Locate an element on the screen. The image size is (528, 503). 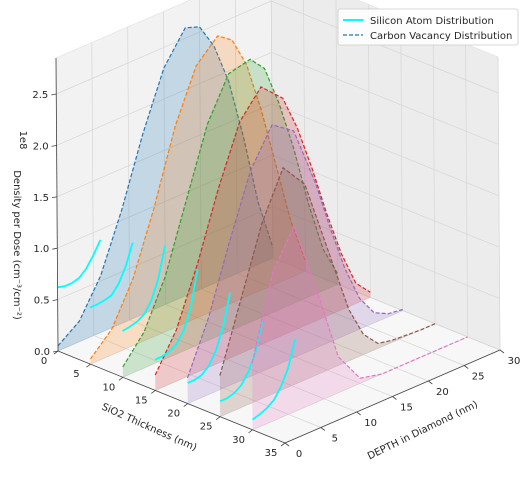
x-axis-line is located at coordinates (171, 397).